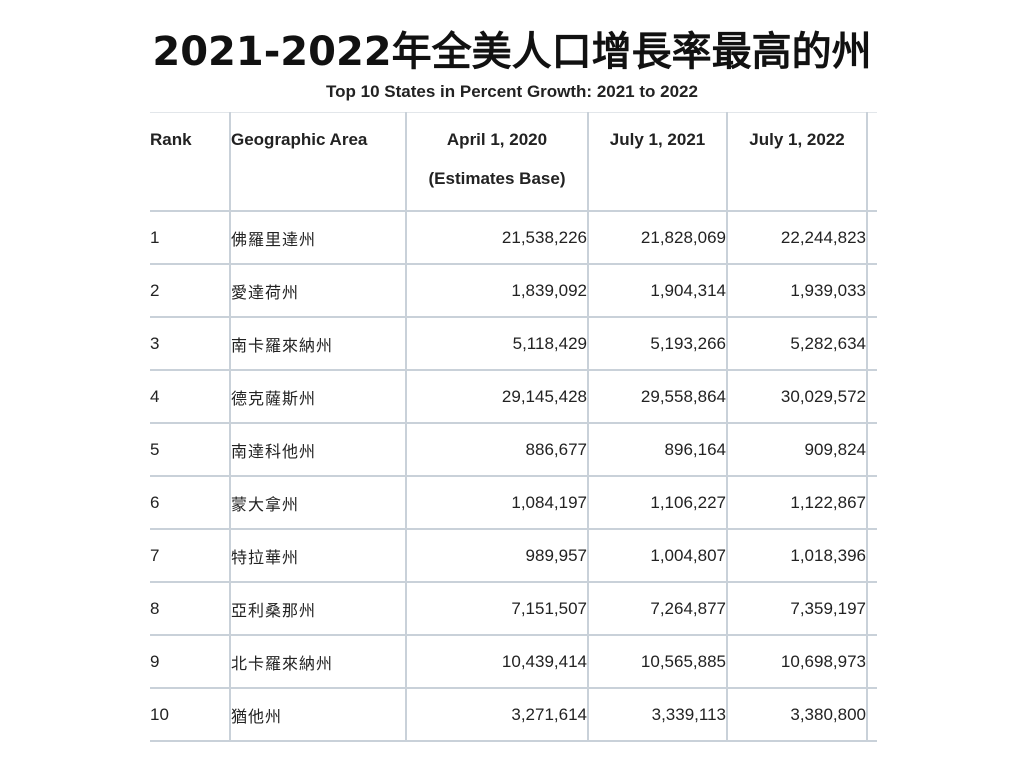  What do you see at coordinates (497, 178) in the screenshot?
I see `header-april-2020-line2: (Estimates Base)` at bounding box center [497, 178].